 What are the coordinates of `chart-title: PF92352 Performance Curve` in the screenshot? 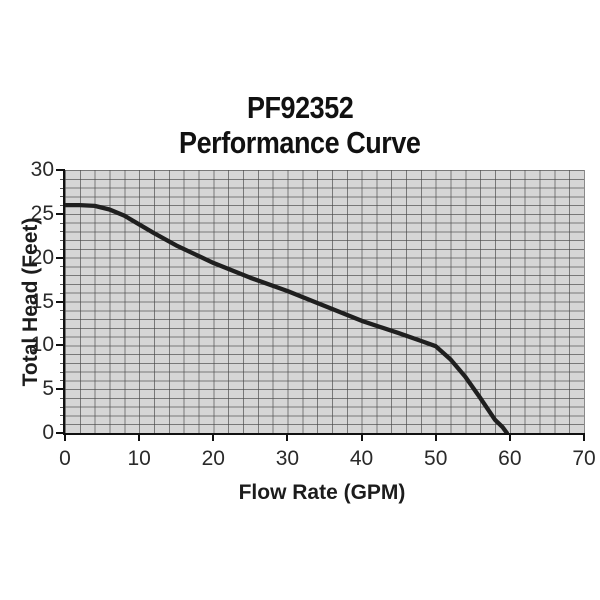 It's located at (300, 125).